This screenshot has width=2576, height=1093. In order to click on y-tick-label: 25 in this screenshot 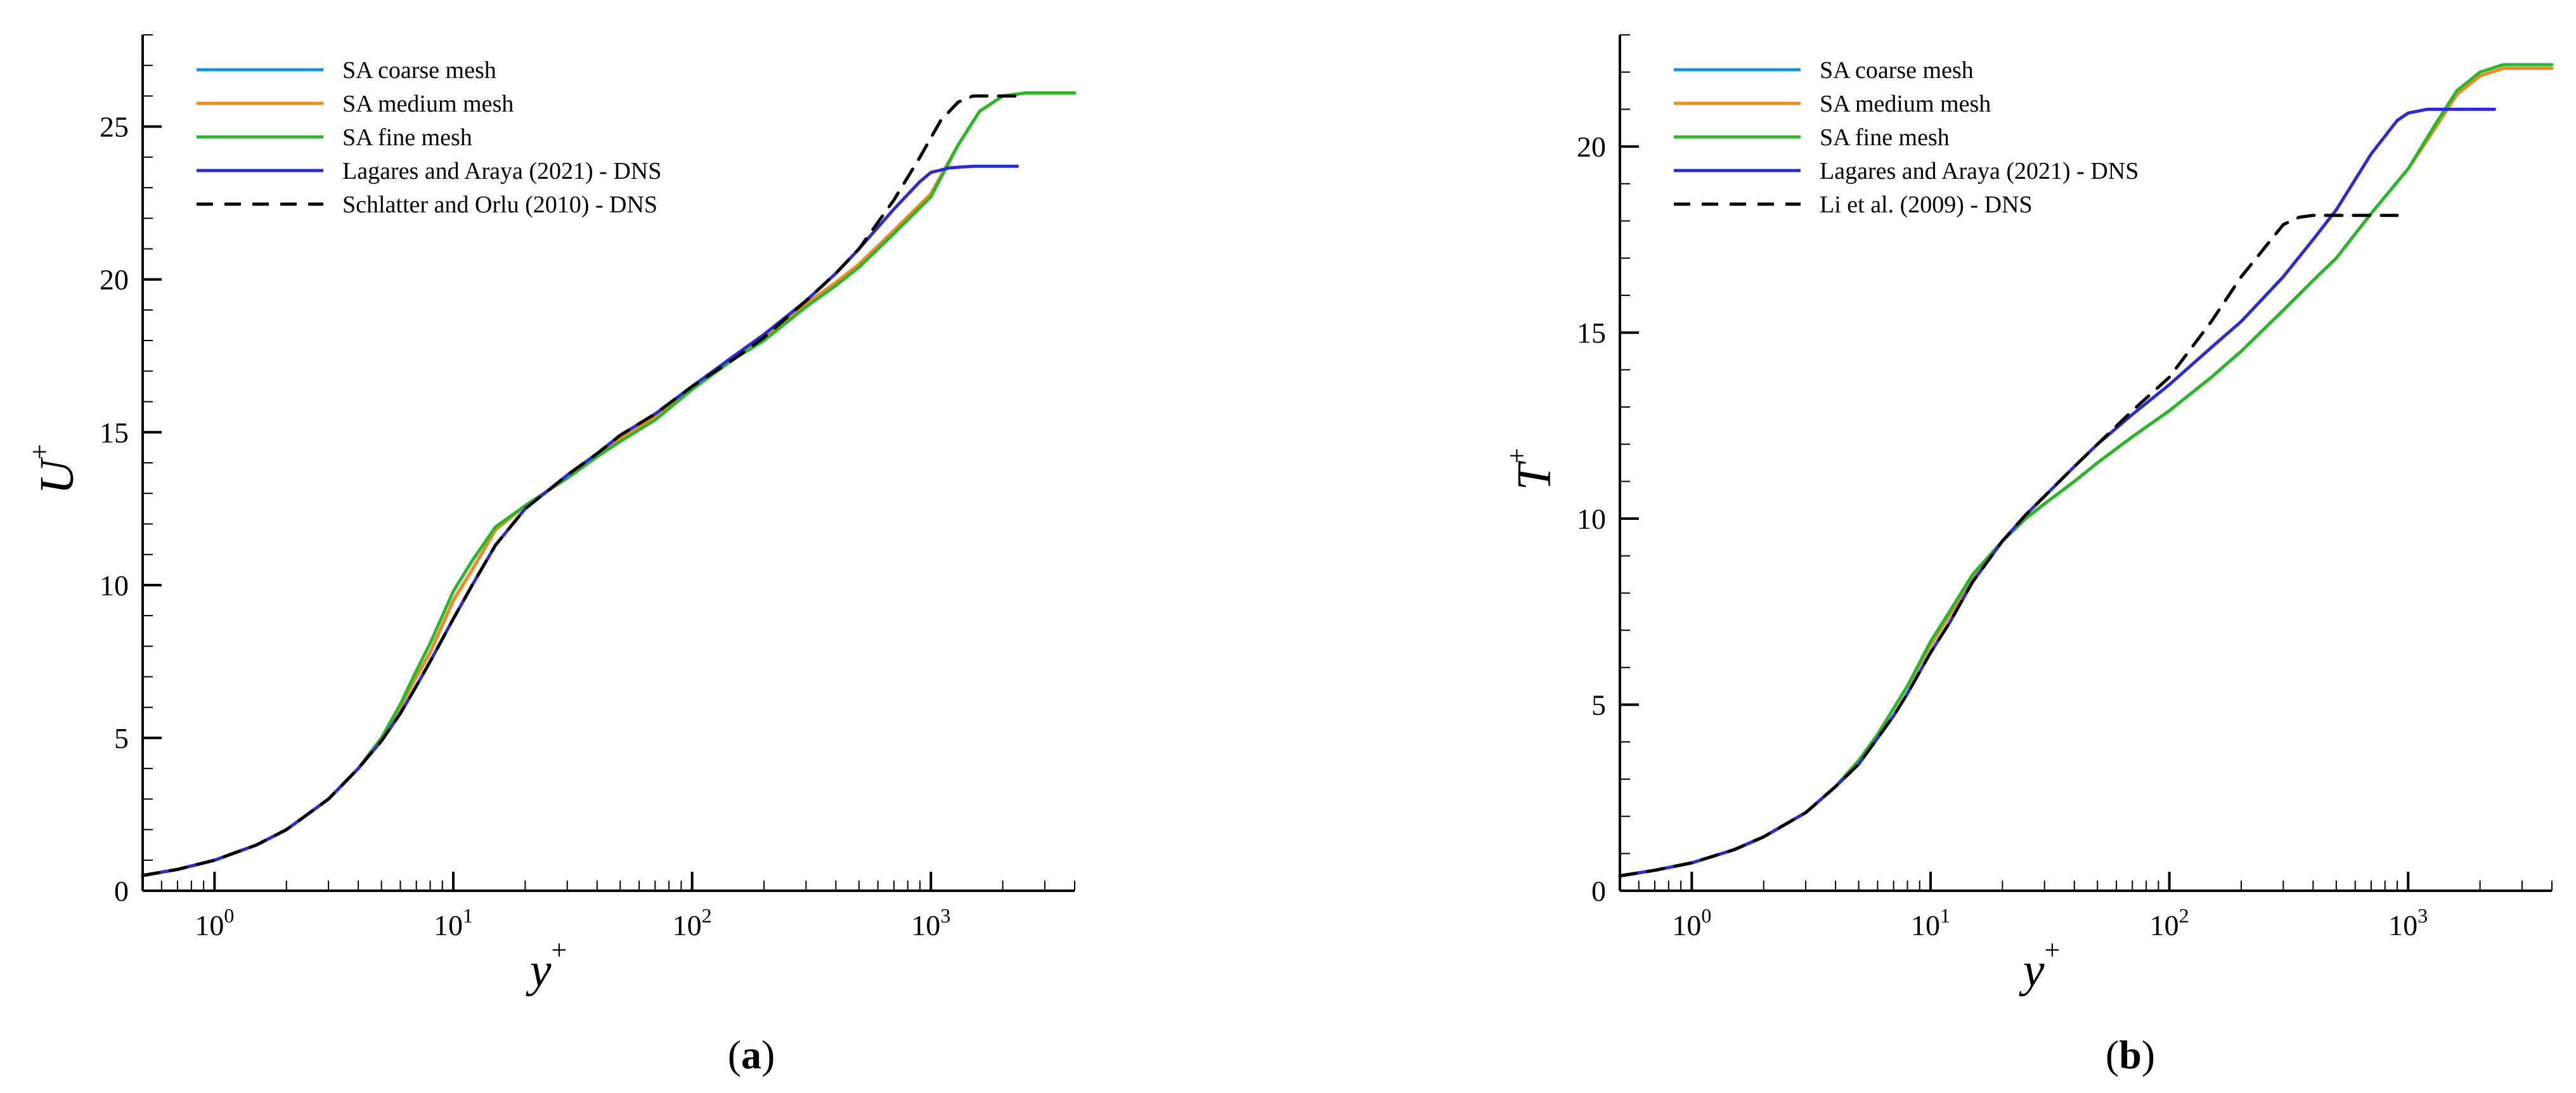, I will do `click(114, 127)`.